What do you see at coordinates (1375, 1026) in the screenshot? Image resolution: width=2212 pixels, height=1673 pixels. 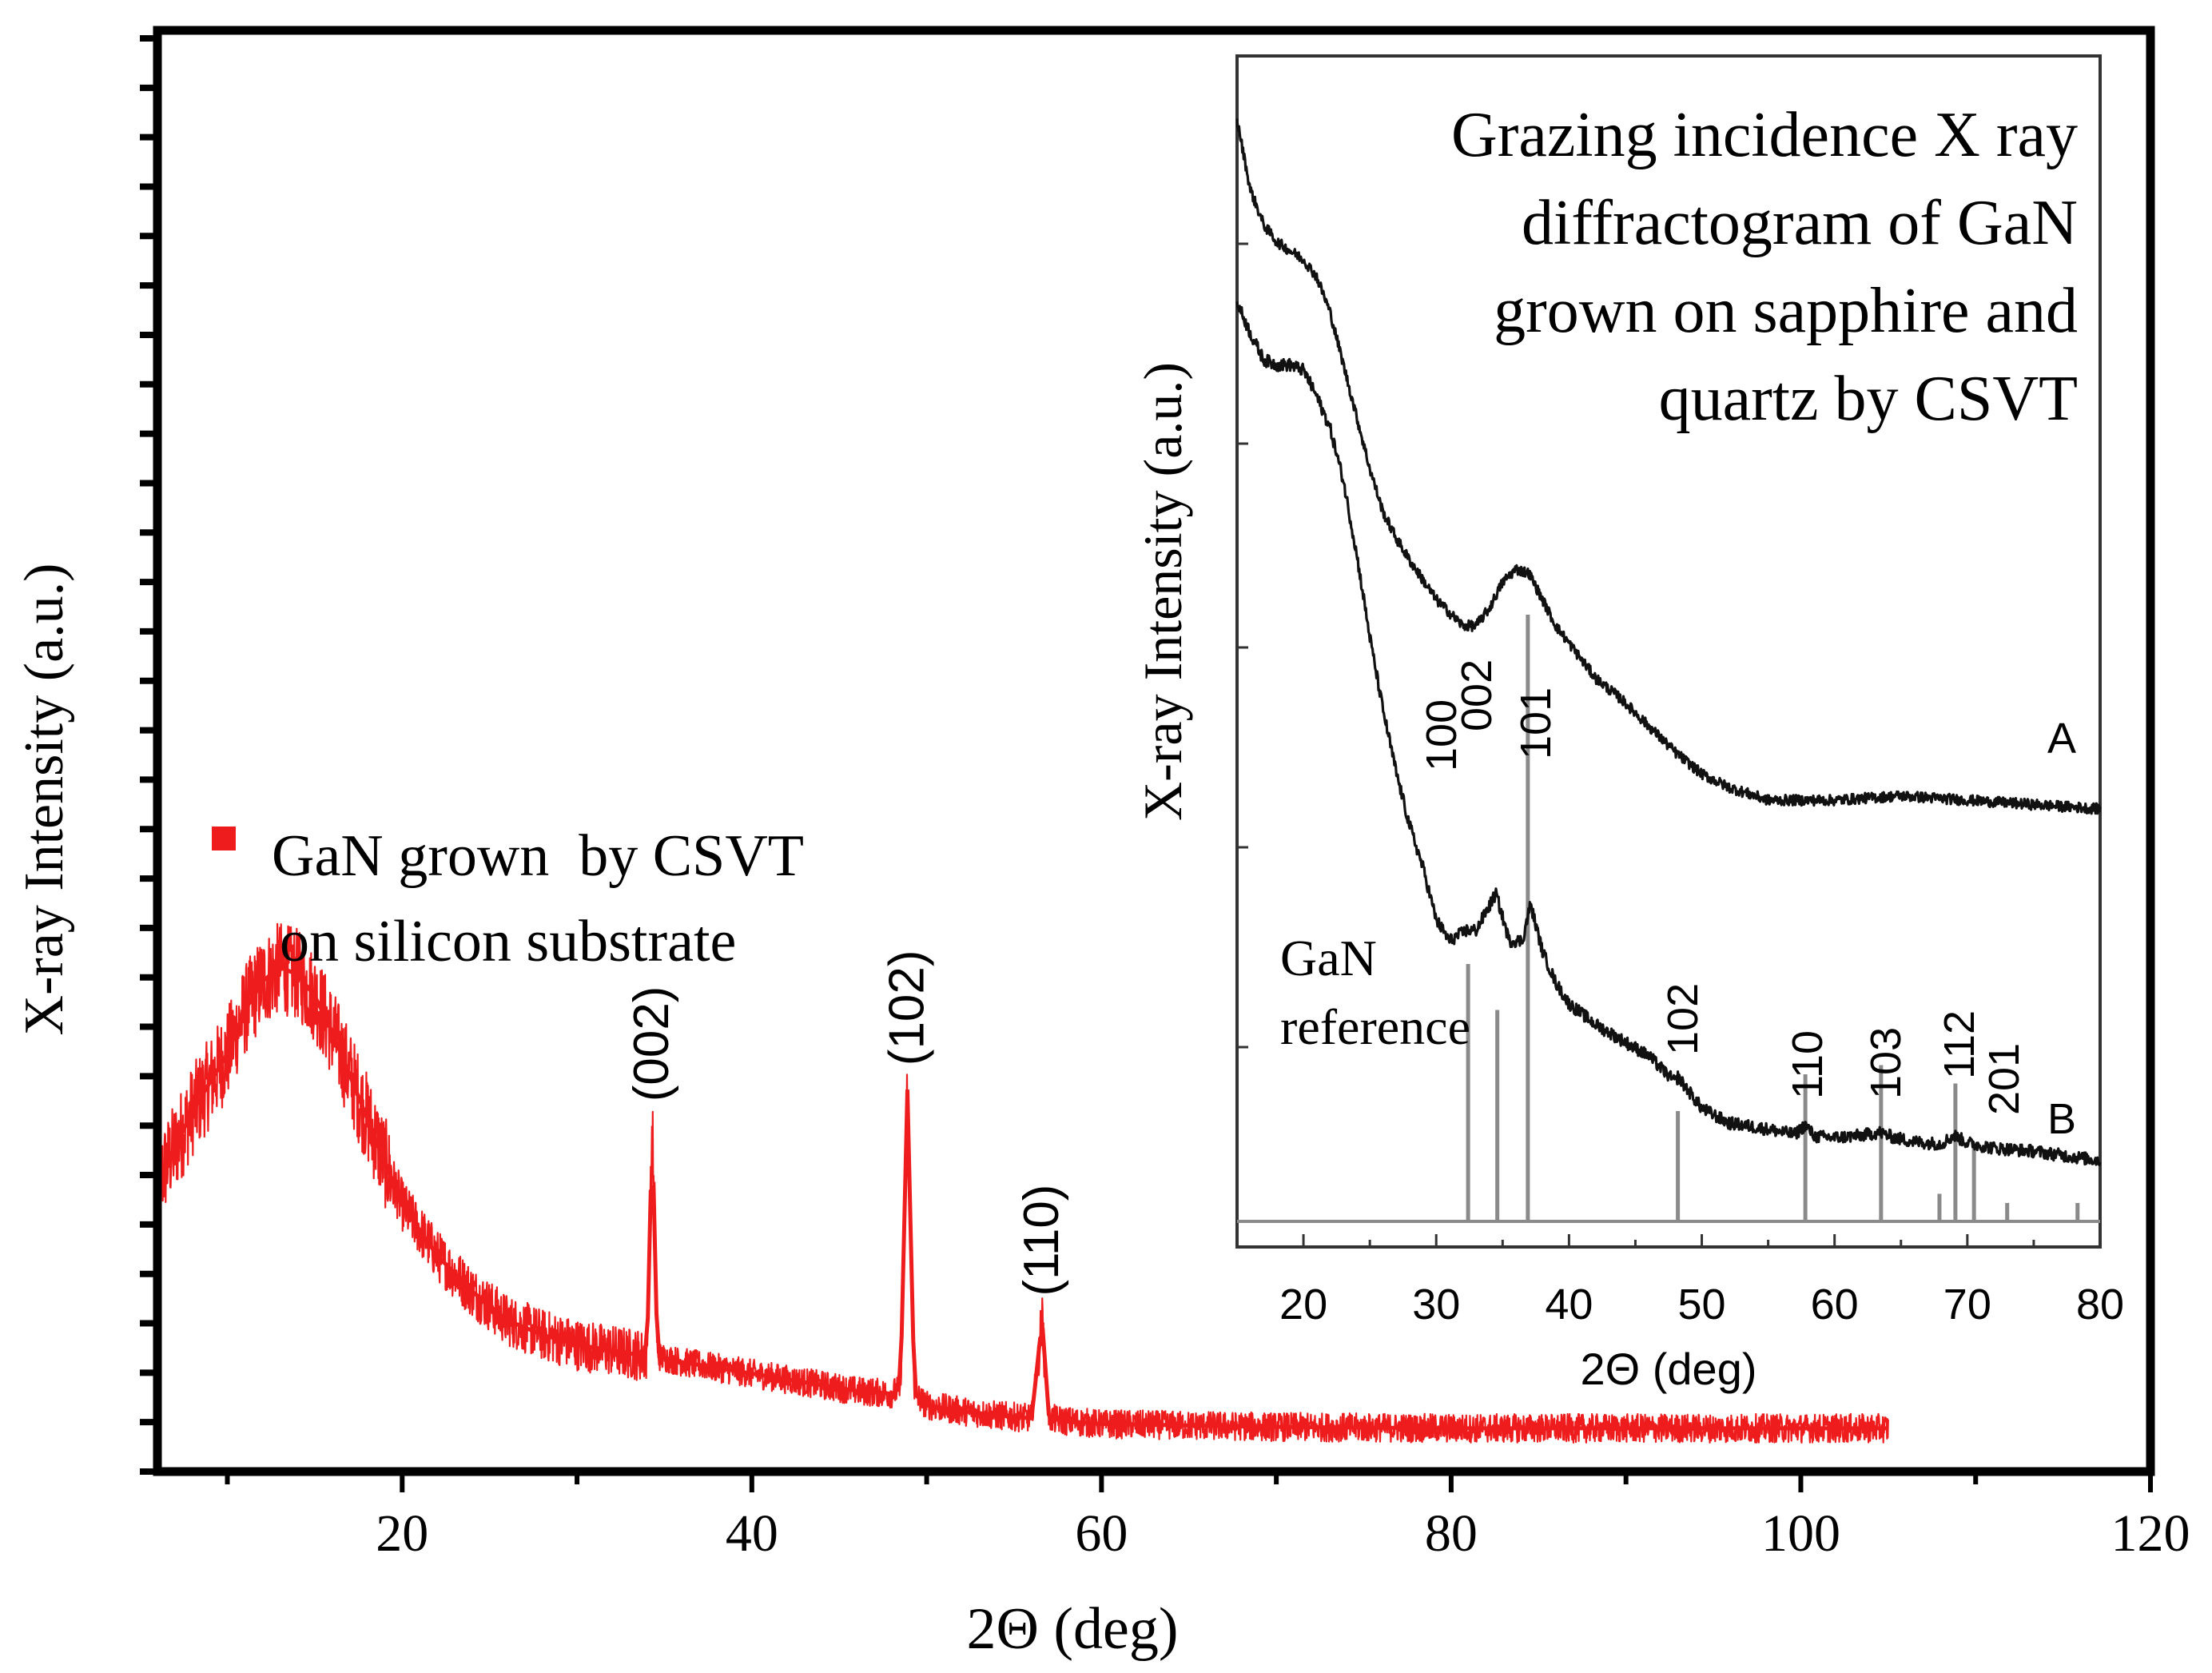 I see `inset-reference-label-line2: reference` at bounding box center [1375, 1026].